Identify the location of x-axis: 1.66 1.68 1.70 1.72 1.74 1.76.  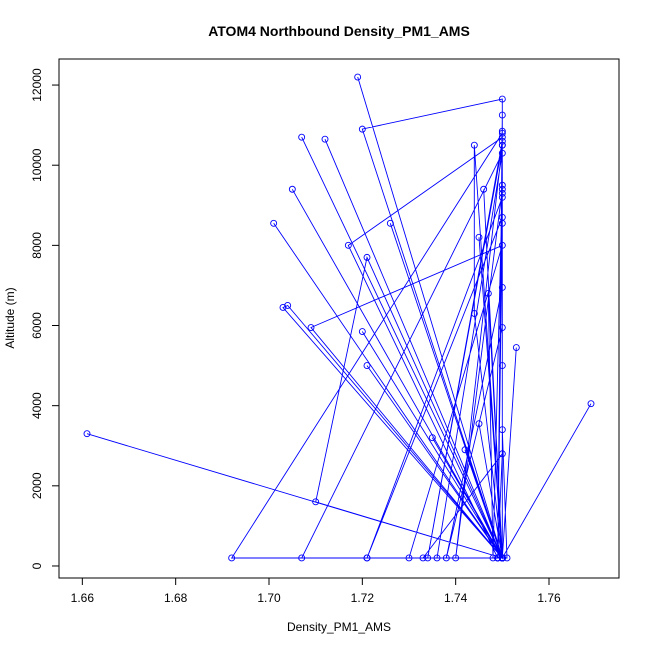
(316, 591).